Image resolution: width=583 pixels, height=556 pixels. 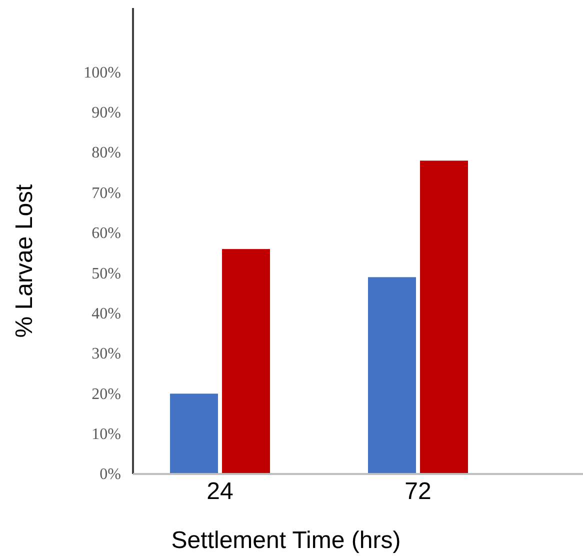 What do you see at coordinates (24, 261) in the screenshot?
I see `y-axis-title: % Larvae Lost` at bounding box center [24, 261].